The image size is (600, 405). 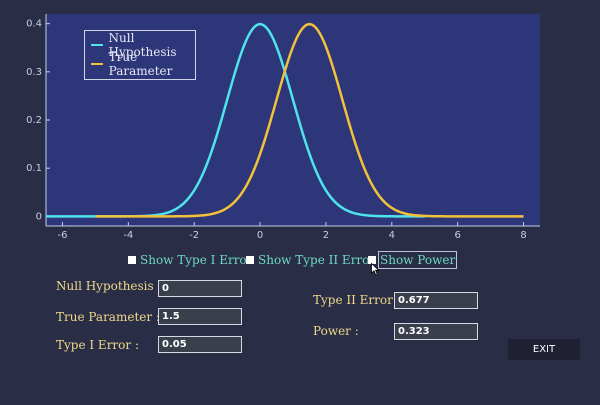 What do you see at coordinates (200, 288) in the screenshot?
I see `null-hypothesis-input: 0` at bounding box center [200, 288].